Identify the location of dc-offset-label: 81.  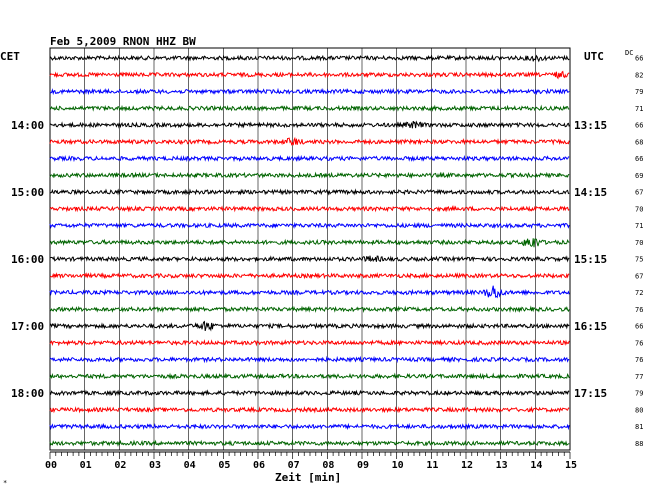
(639, 427).